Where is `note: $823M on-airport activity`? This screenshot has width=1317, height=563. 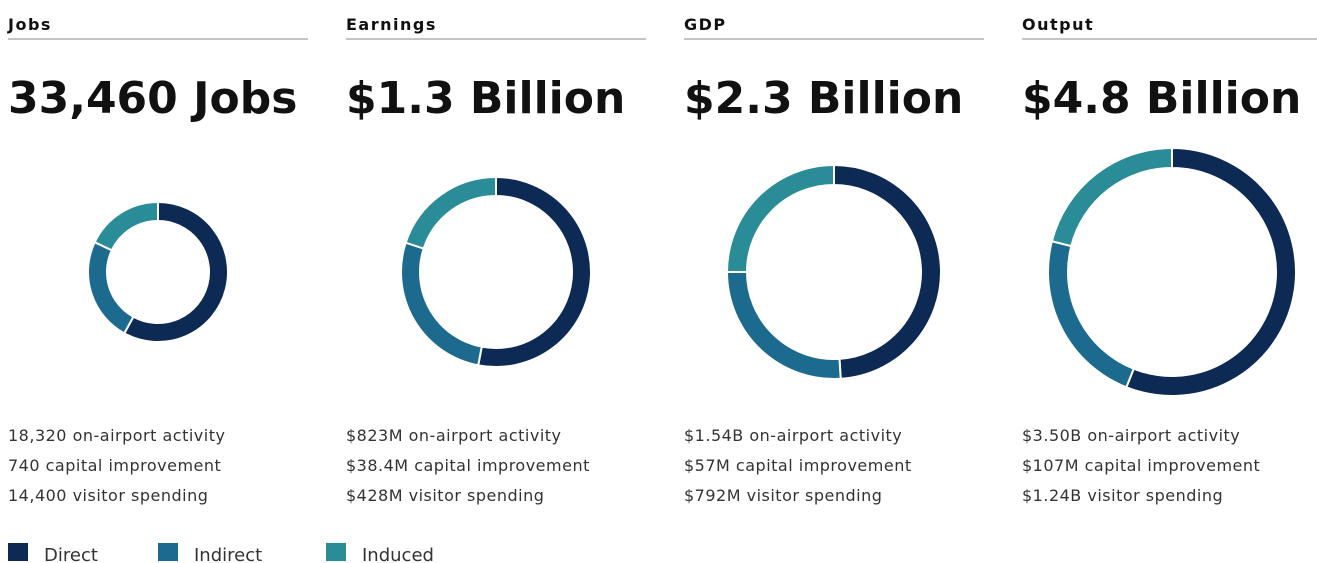 note: $823M on-airport activity is located at coordinates (454, 435).